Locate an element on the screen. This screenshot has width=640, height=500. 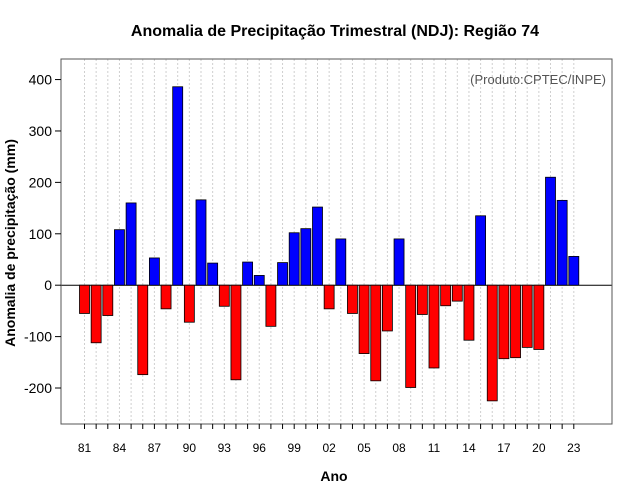
y-tick-label--100: -100 is located at coordinates (38, 337).